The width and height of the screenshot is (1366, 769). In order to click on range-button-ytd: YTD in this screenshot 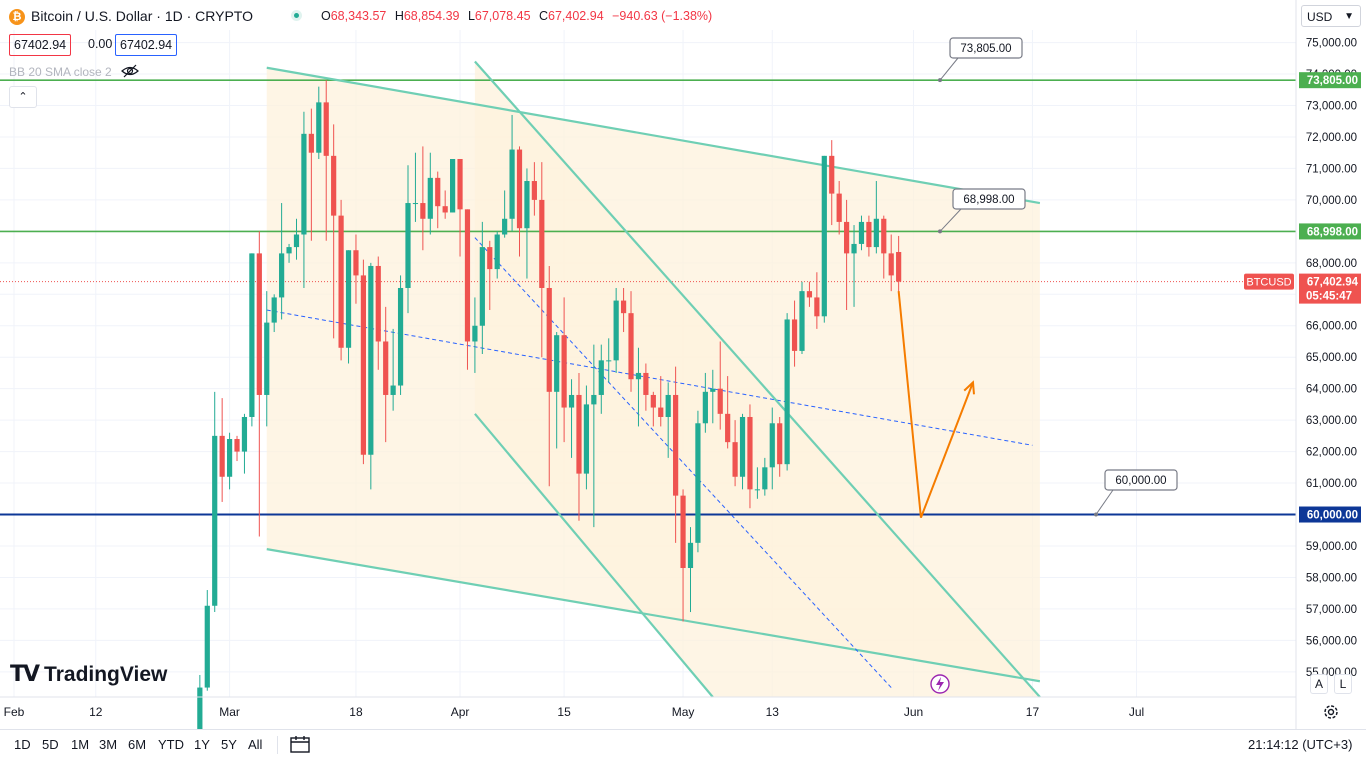, I will do `click(171, 744)`.